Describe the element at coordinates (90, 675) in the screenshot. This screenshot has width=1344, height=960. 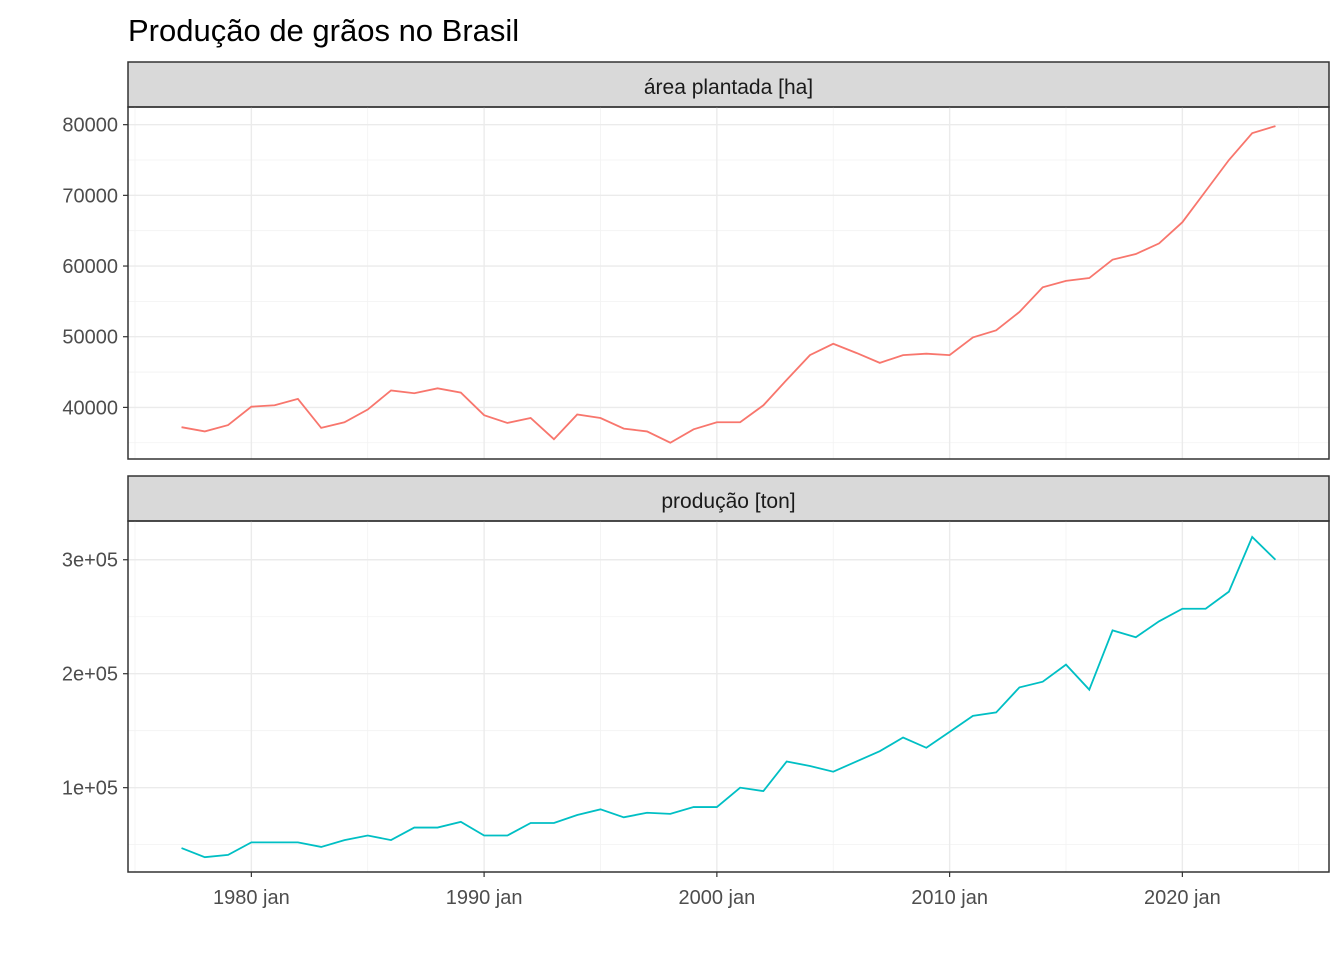
I see `y-tick-label: 2e+05` at that location.